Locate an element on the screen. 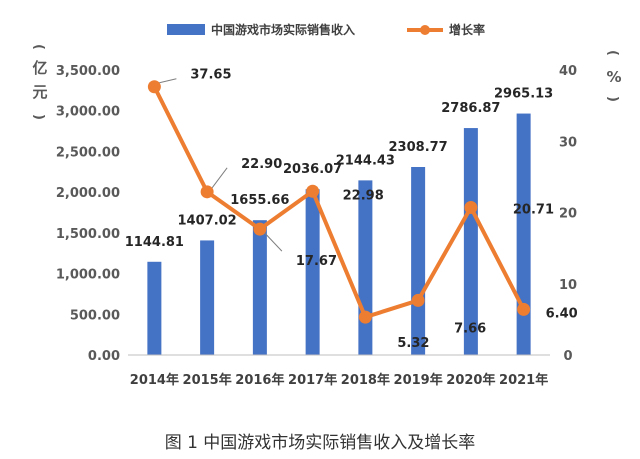  y-left-tick-label: 2,500.00 is located at coordinates (88, 152).